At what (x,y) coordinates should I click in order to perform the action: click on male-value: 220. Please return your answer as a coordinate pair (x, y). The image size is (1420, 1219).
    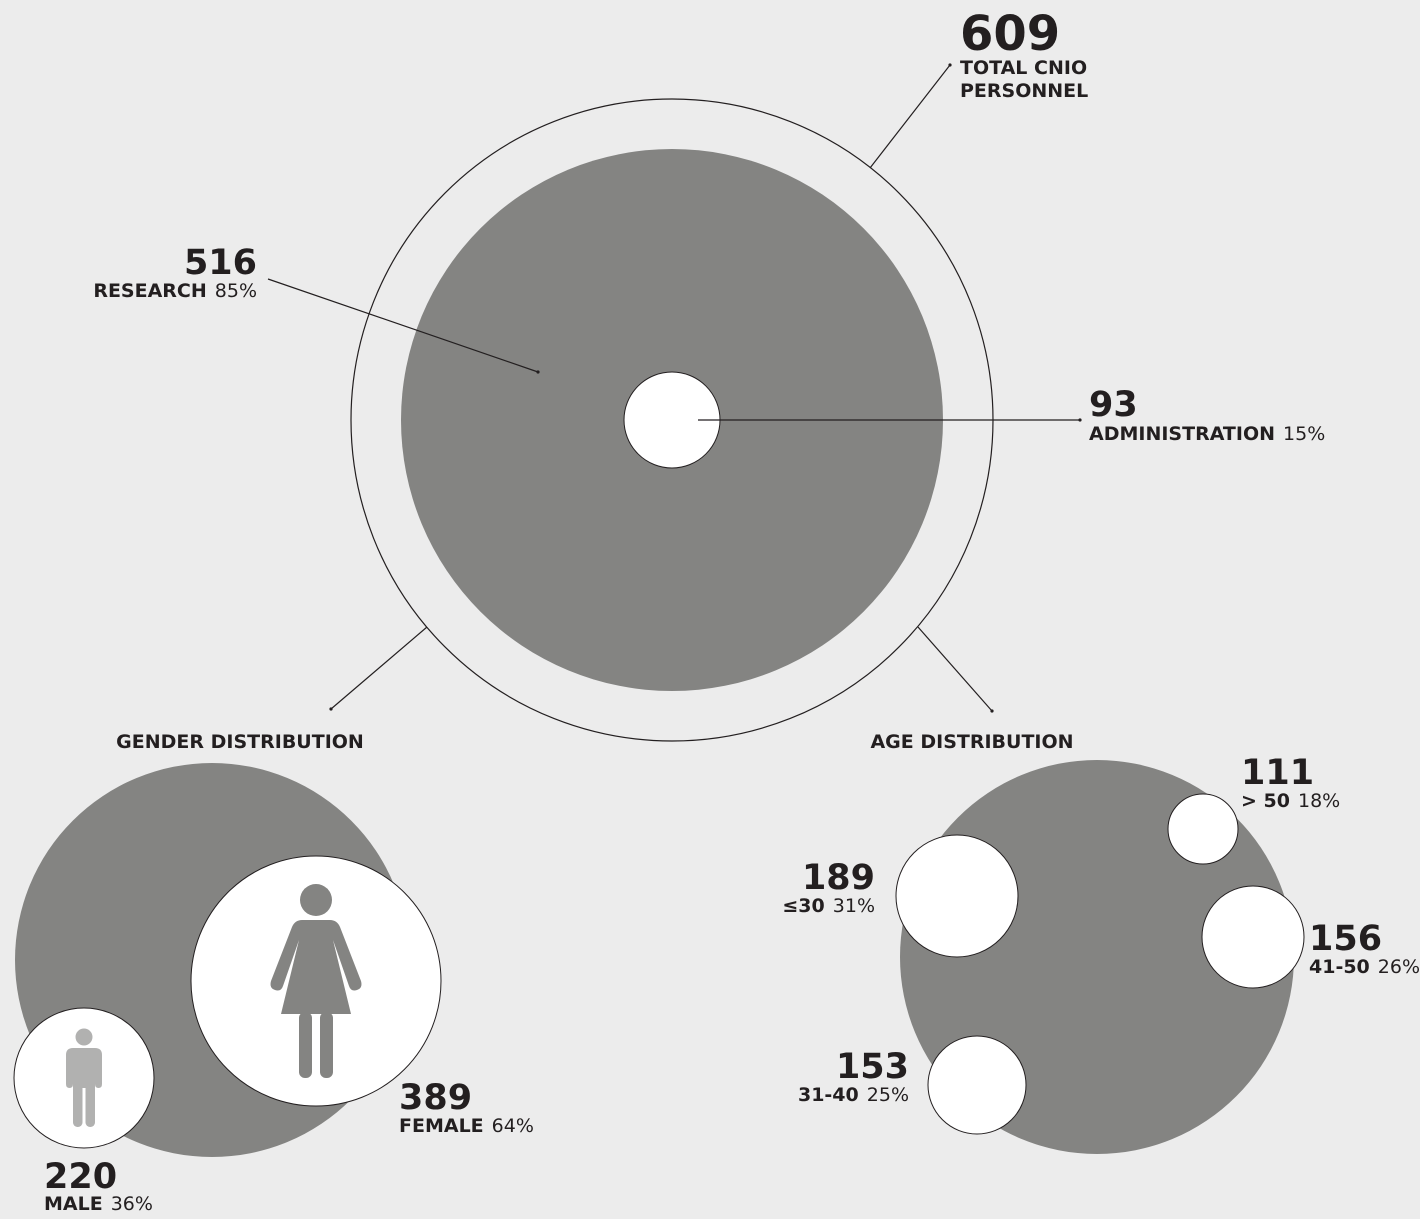
    Looking at the image, I should click on (80, 1177).